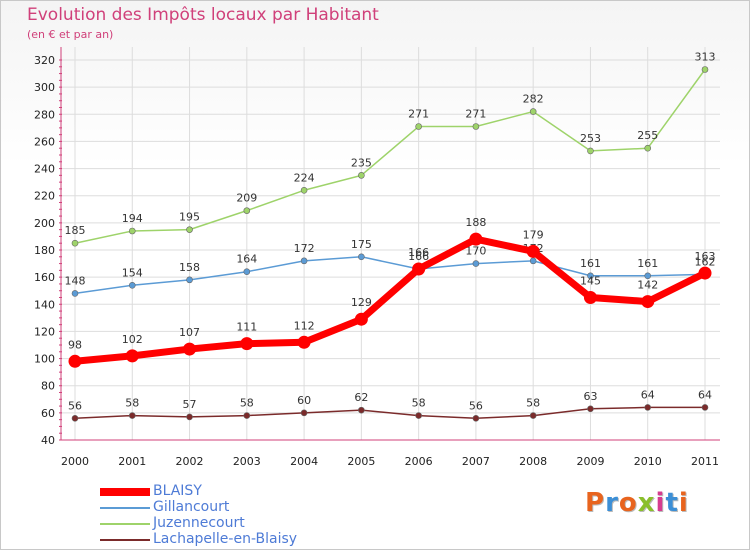 This screenshot has width=750, height=550. What do you see at coordinates (189, 332) in the screenshot?
I see `data-label: 107` at bounding box center [189, 332].